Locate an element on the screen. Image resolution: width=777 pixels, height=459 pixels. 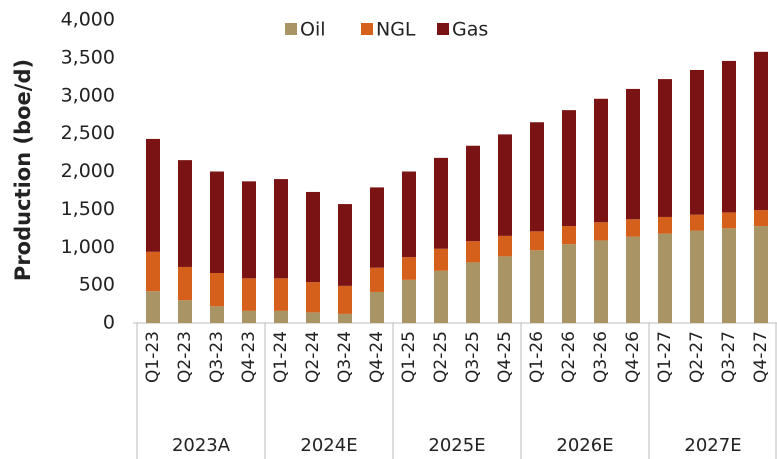
y-tick-label: 3,000 is located at coordinates (88, 95).